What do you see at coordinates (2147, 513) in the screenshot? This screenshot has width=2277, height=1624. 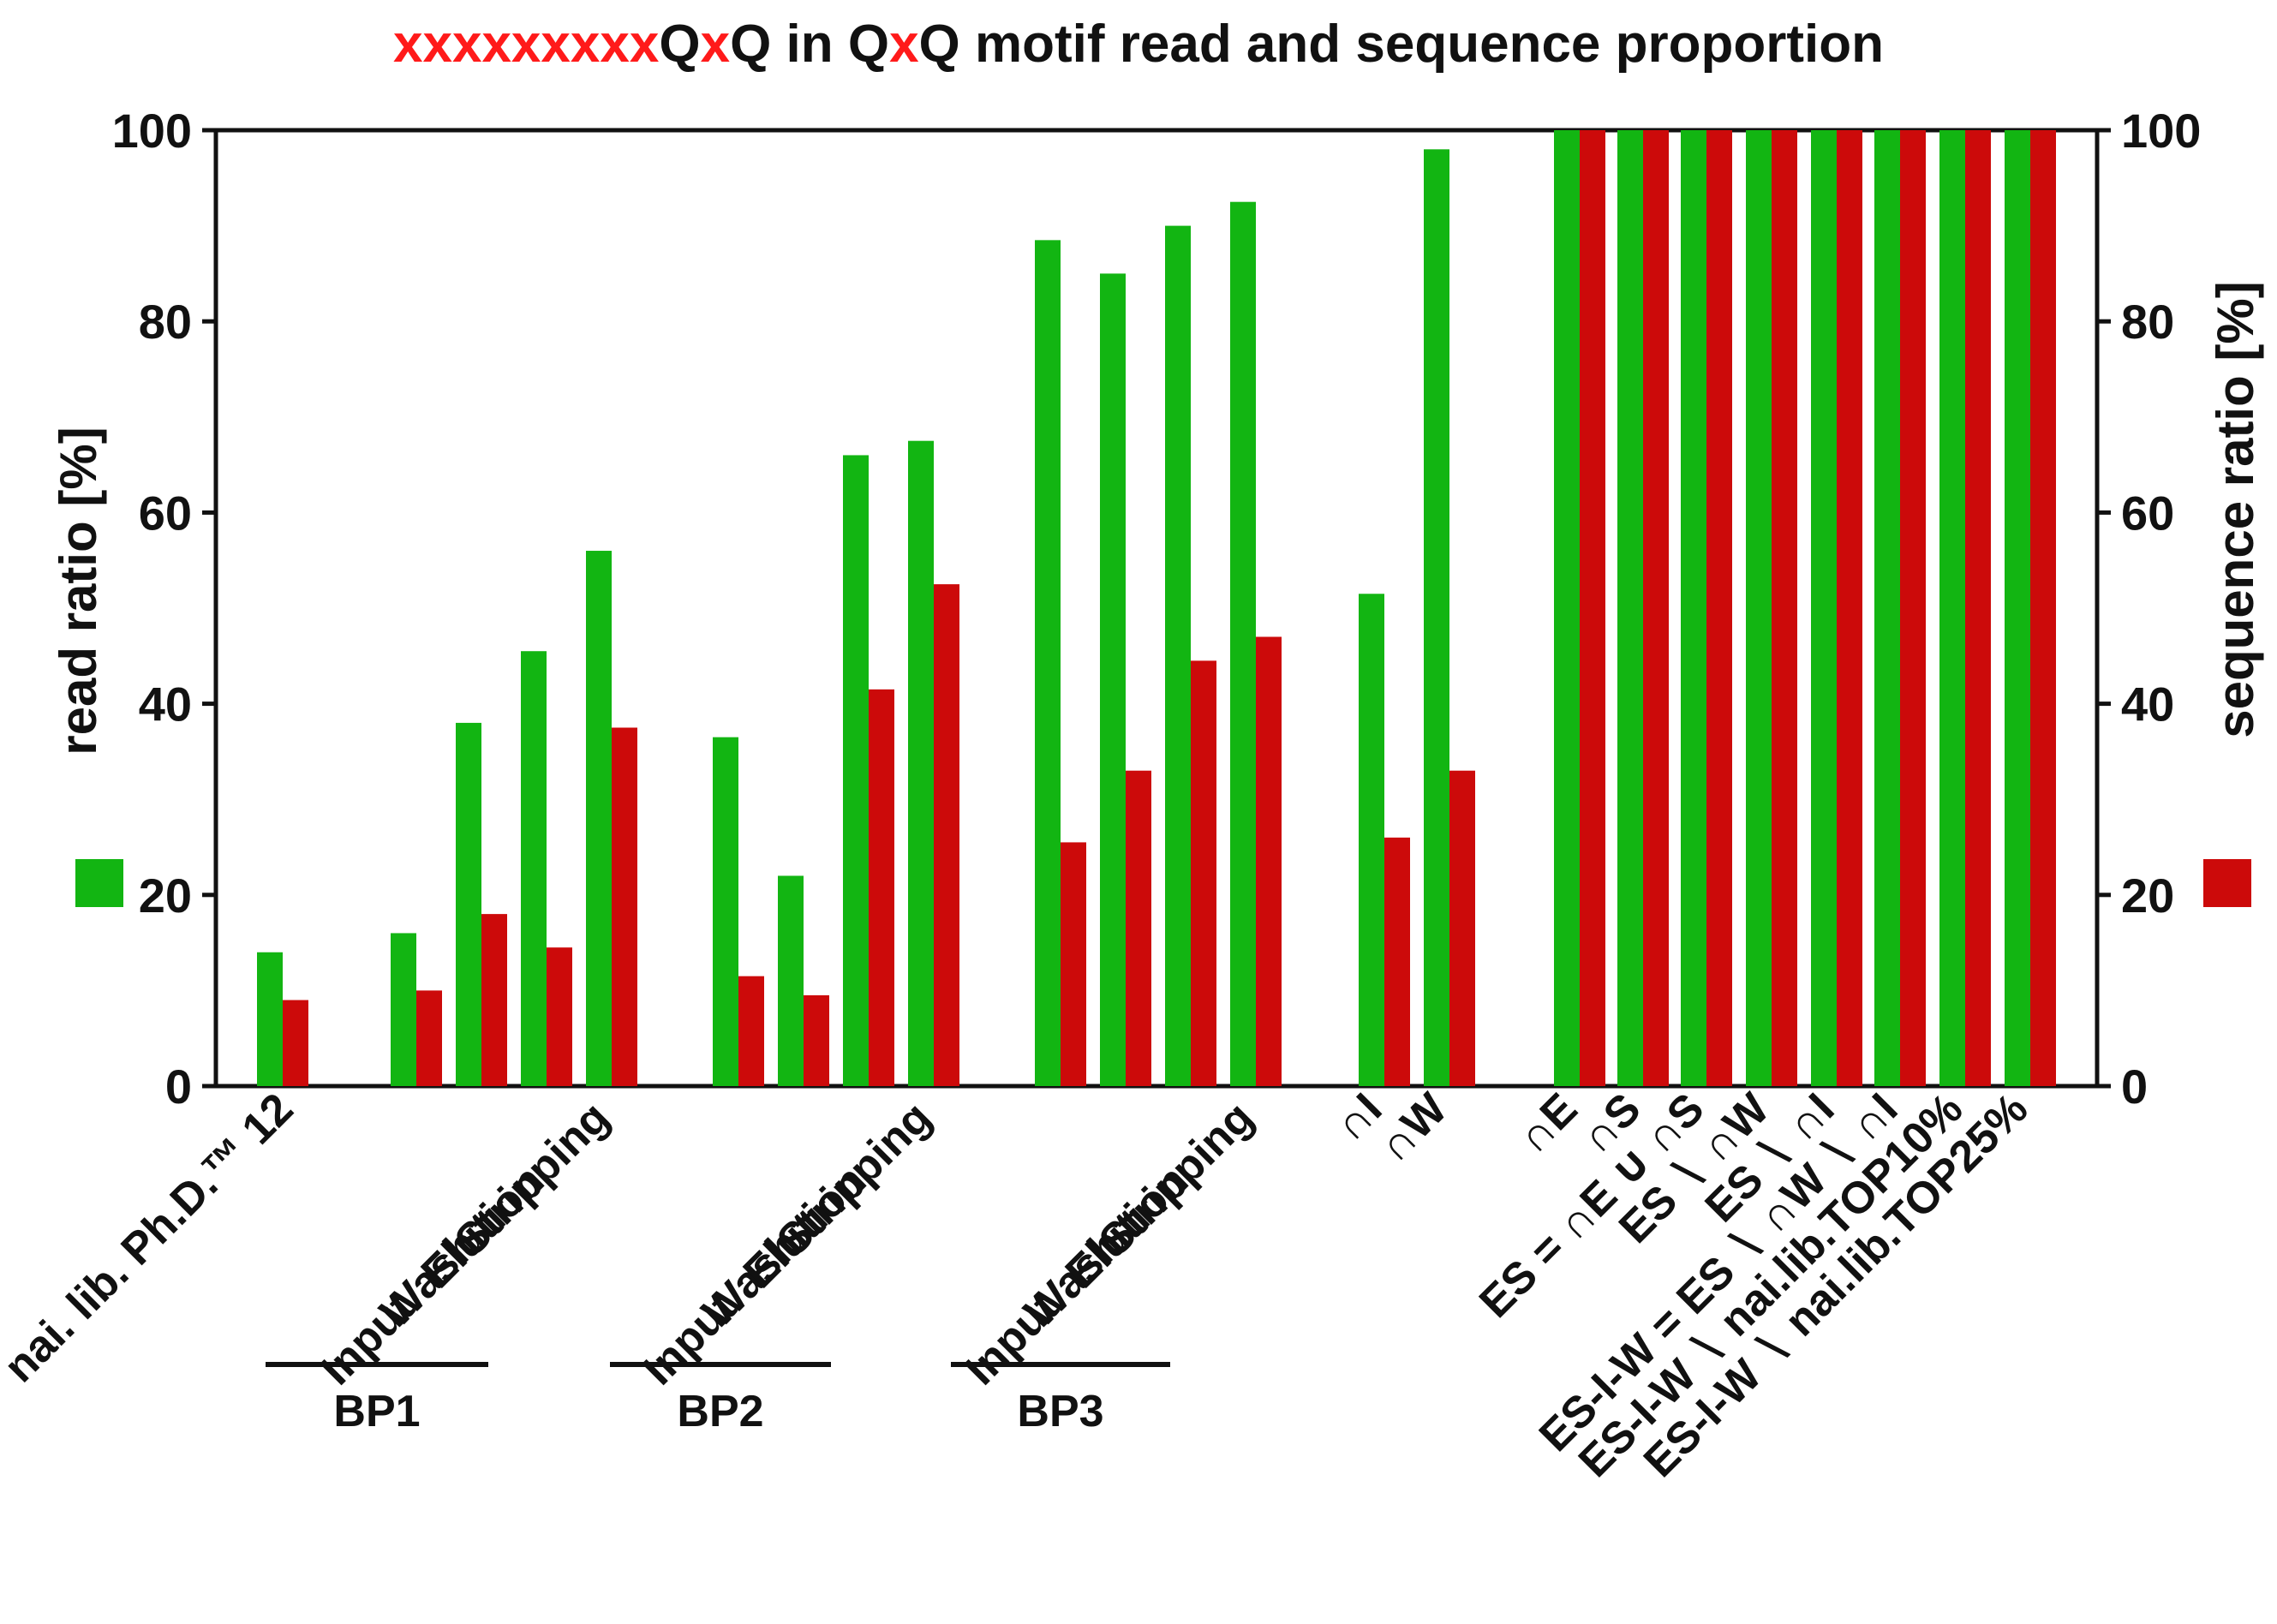 I see `right-tick-label: 60` at bounding box center [2147, 513].